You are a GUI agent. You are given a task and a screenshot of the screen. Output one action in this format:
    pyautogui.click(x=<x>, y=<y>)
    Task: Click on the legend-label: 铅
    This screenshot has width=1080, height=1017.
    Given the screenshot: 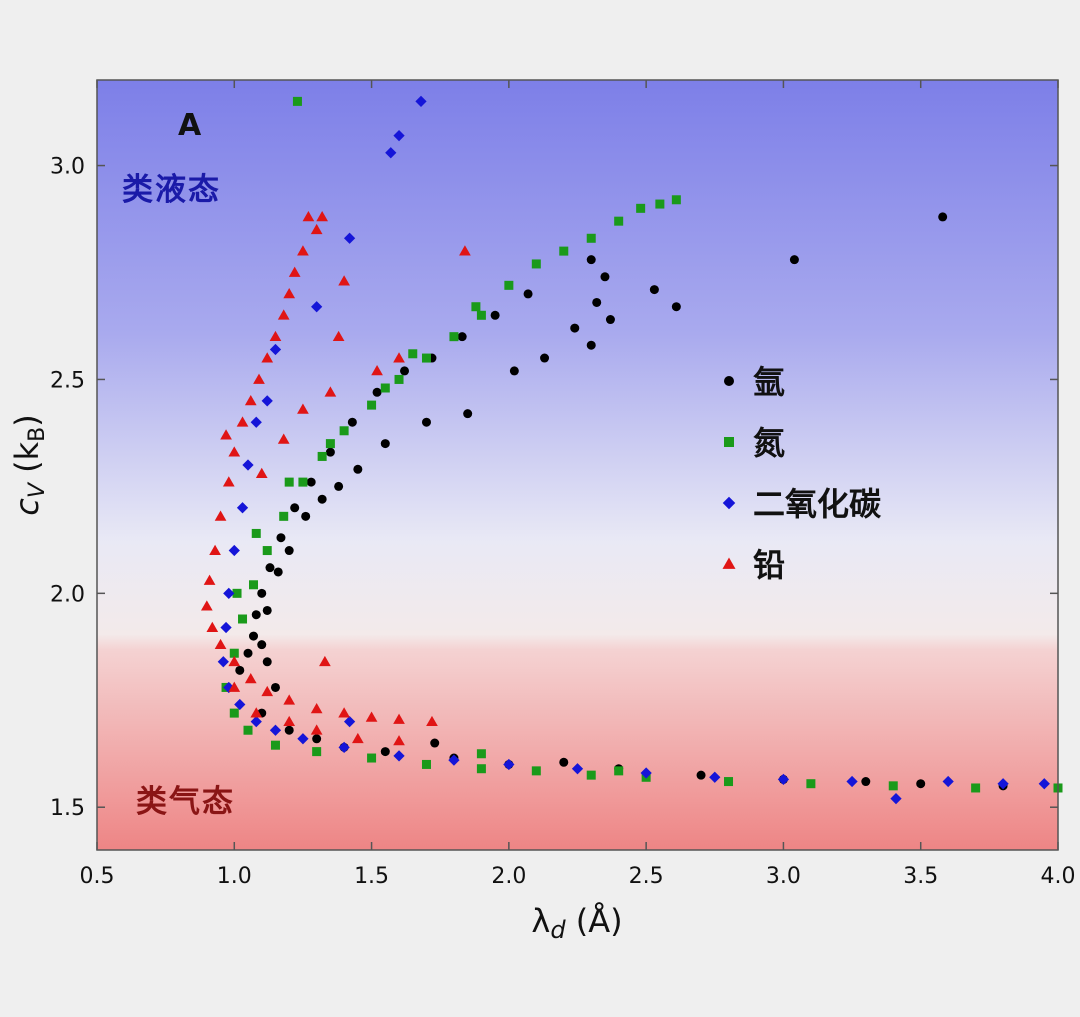 What is the action you would take?
    pyautogui.click(x=769, y=565)
    